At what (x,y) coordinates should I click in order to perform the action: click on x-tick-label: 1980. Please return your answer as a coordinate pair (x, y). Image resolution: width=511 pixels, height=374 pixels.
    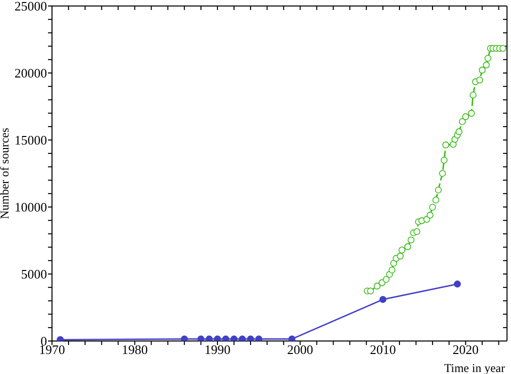
    Looking at the image, I should click on (135, 350).